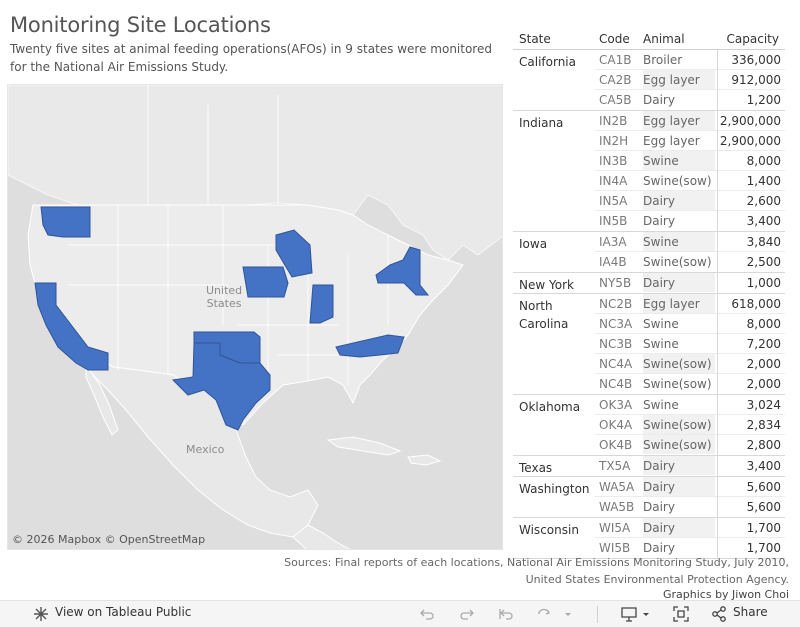 The width and height of the screenshot is (800, 627). Describe the element at coordinates (690, 100) in the screenshot. I see `table-row: CA5B Dairy 1,200` at that location.